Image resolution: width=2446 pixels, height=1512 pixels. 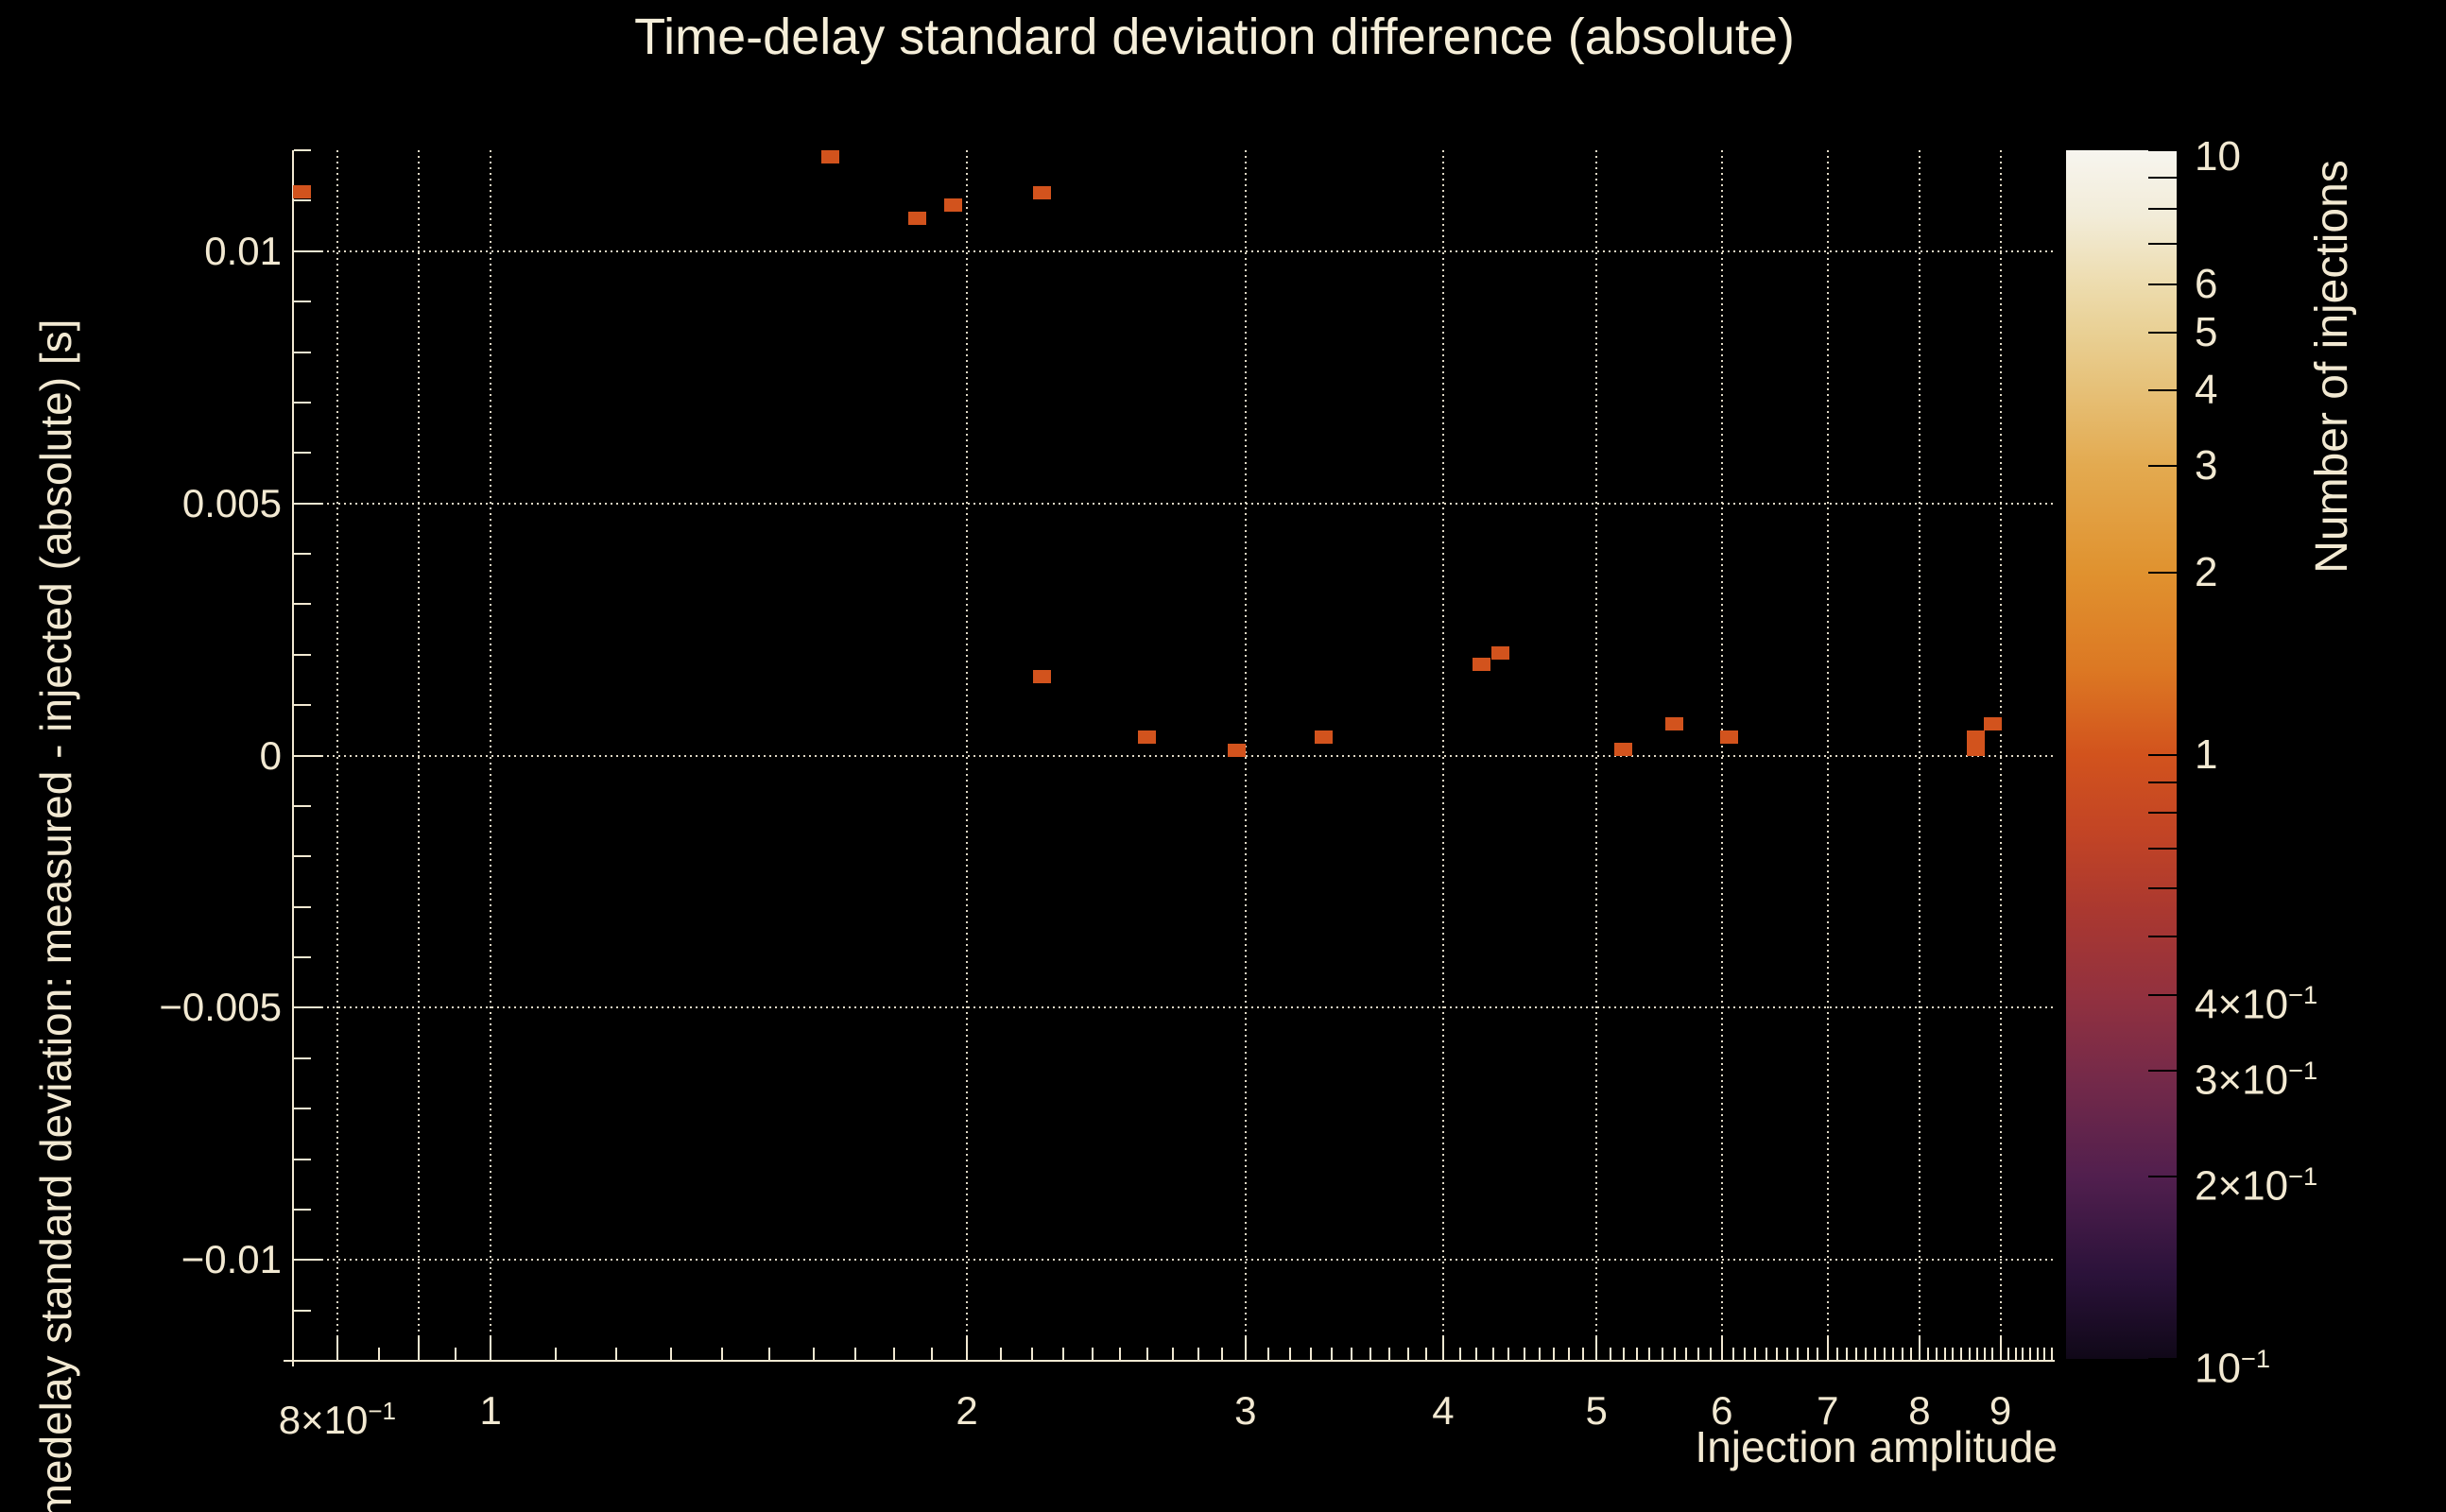 I want to click on x-tick-label: 7, so click(x=1828, y=1410).